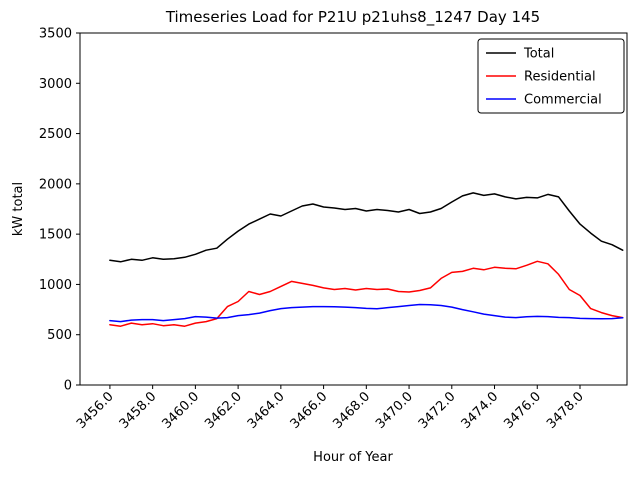  Describe the element at coordinates (351, 410) in the screenshot. I see `x-tick-label: 3468.0` at that location.